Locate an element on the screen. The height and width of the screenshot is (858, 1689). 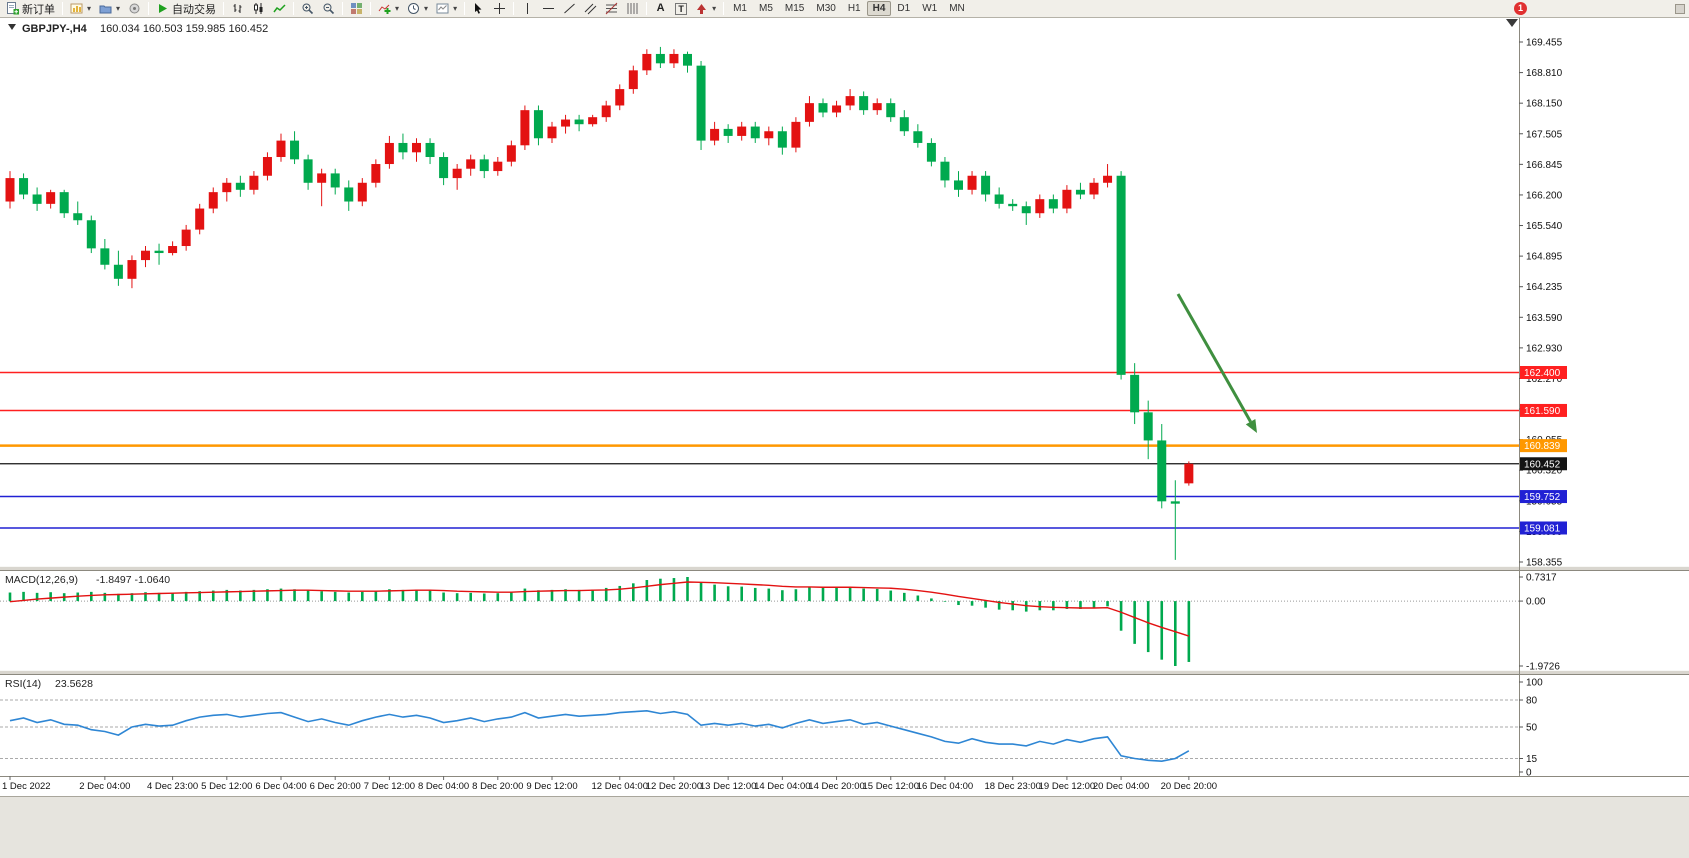
toolbar-handle-button is located at coordinates (1680, 8).